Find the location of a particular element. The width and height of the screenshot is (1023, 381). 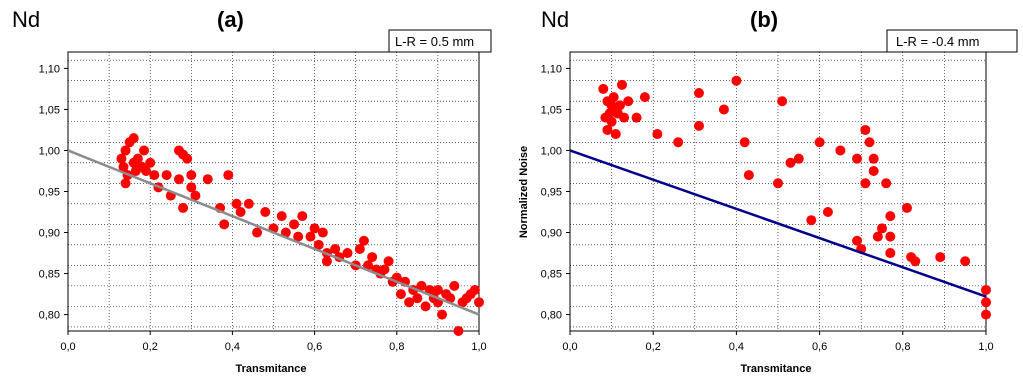

y-tick-label: 0,80 is located at coordinates (551, 316).